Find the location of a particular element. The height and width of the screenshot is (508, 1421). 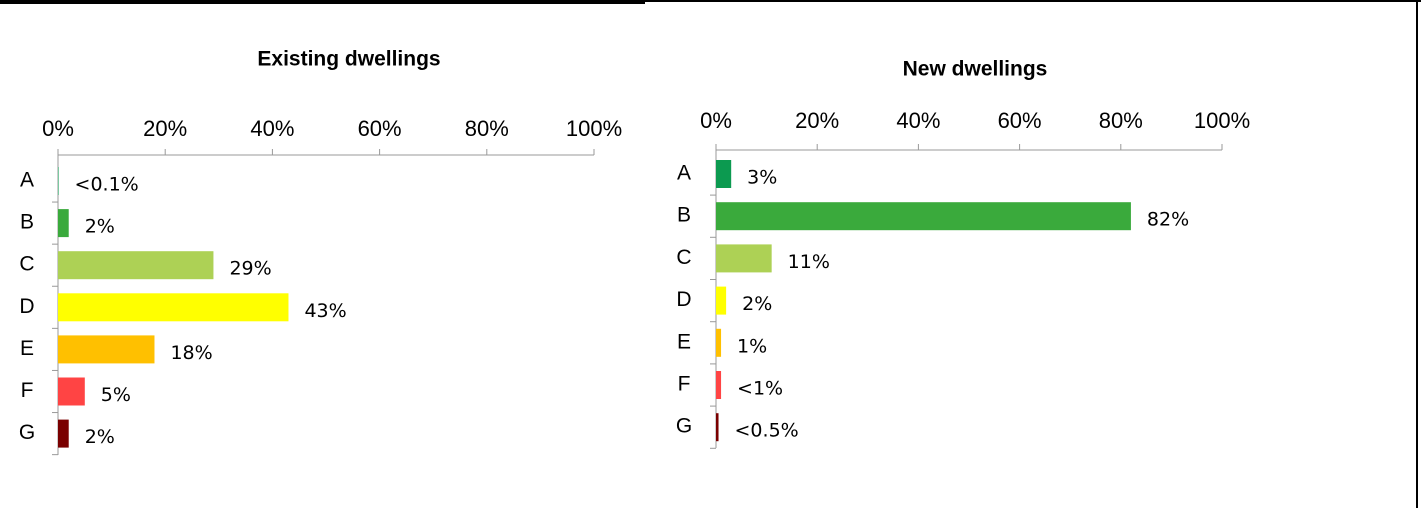

chart-title: New dwellings is located at coordinates (975, 69).